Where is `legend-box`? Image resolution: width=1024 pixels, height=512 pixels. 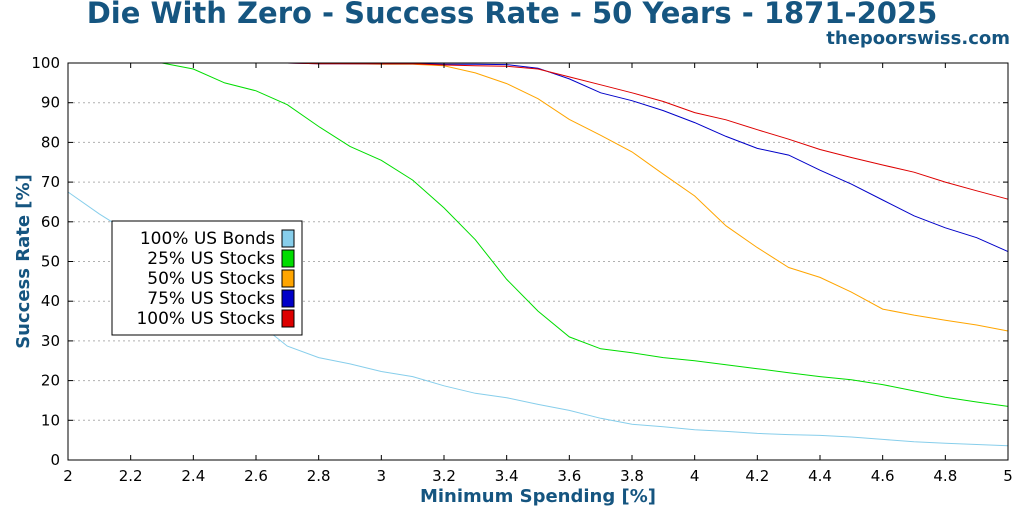 legend-box is located at coordinates (207, 278).